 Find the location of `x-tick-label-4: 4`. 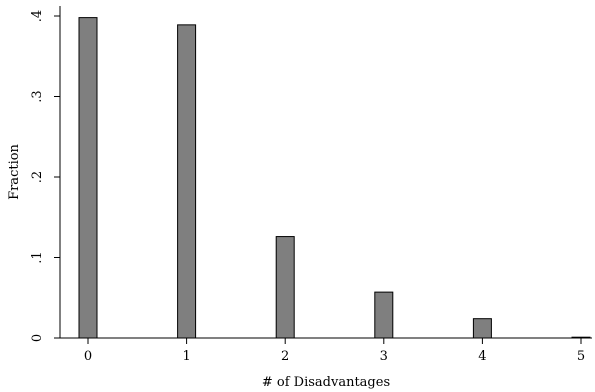

x-tick-label-4: 4 is located at coordinates (482, 356).